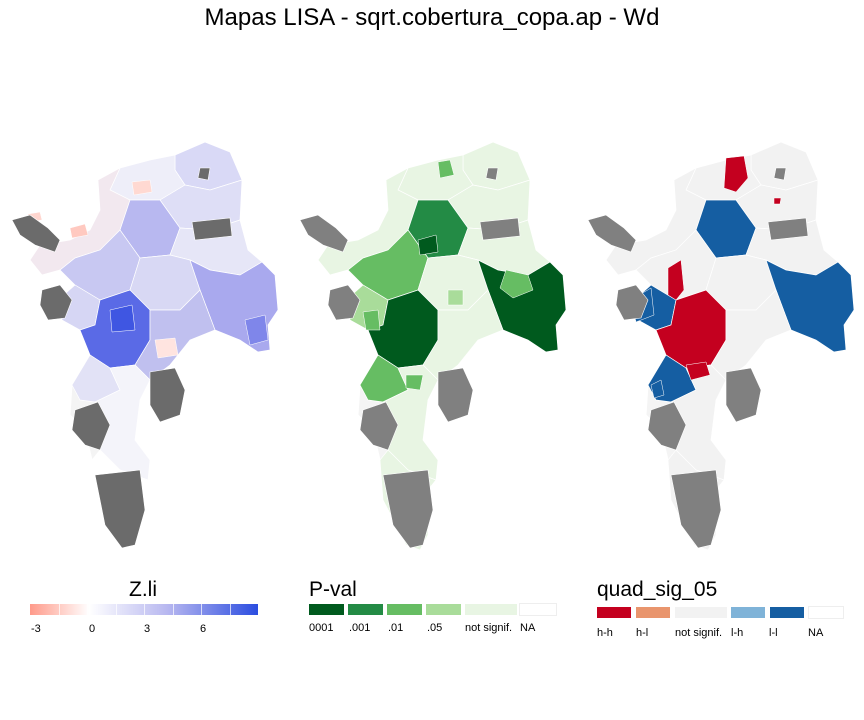 This screenshot has height=720, width=864. What do you see at coordinates (605, 633) in the screenshot?
I see `quad-legend-label: h-h` at bounding box center [605, 633].